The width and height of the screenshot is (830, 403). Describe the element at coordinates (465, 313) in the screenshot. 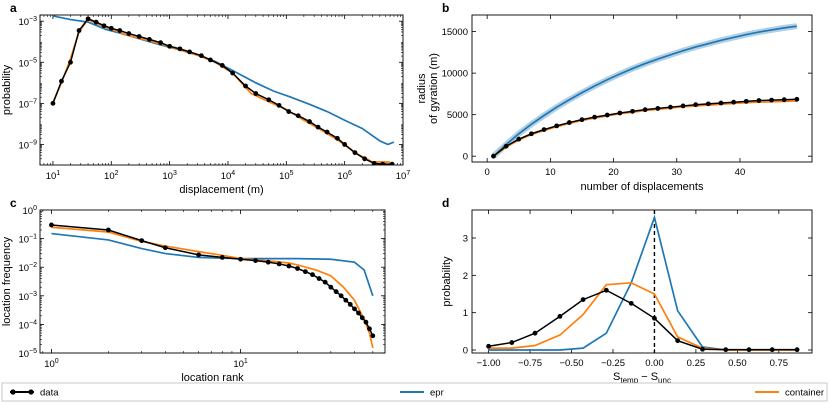

I see `tick-label: 1` at that location.